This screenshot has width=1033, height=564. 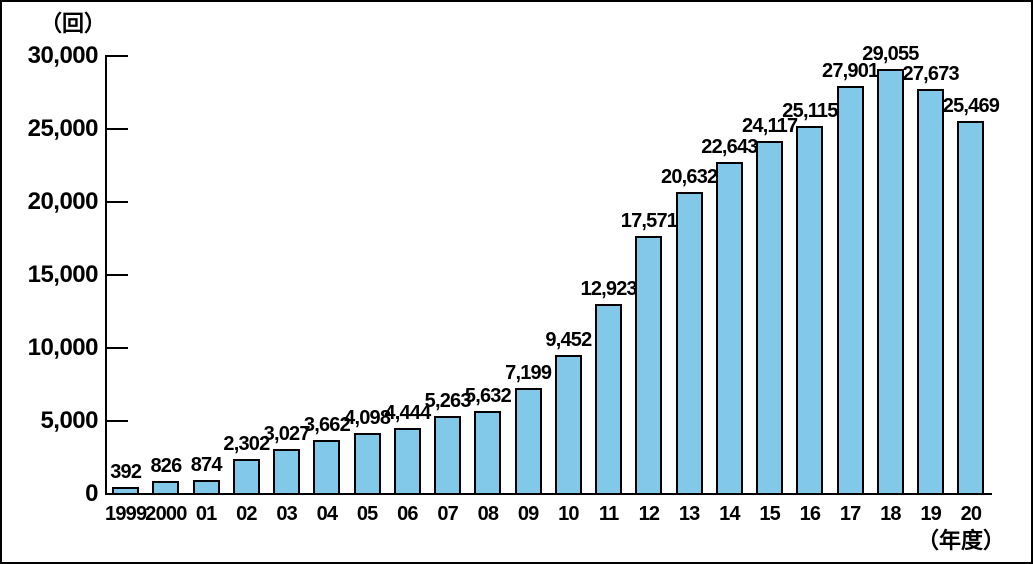 What do you see at coordinates (850, 71) in the screenshot?
I see `bar-value-label: 27,901` at bounding box center [850, 71].